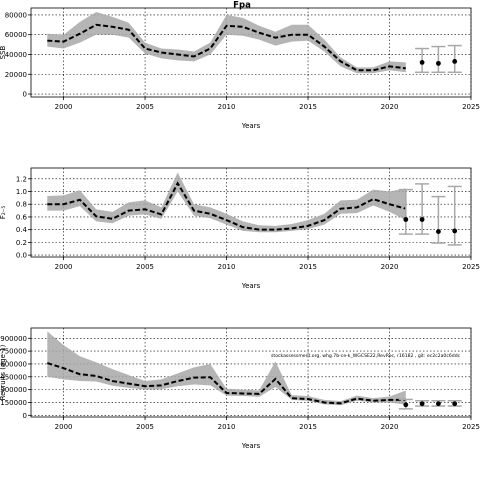 The height and width of the screenshot is (480, 480). What do you see at coordinates (3, 52) in the screenshot?
I see `y-axis-label: SSB` at bounding box center [3, 52].